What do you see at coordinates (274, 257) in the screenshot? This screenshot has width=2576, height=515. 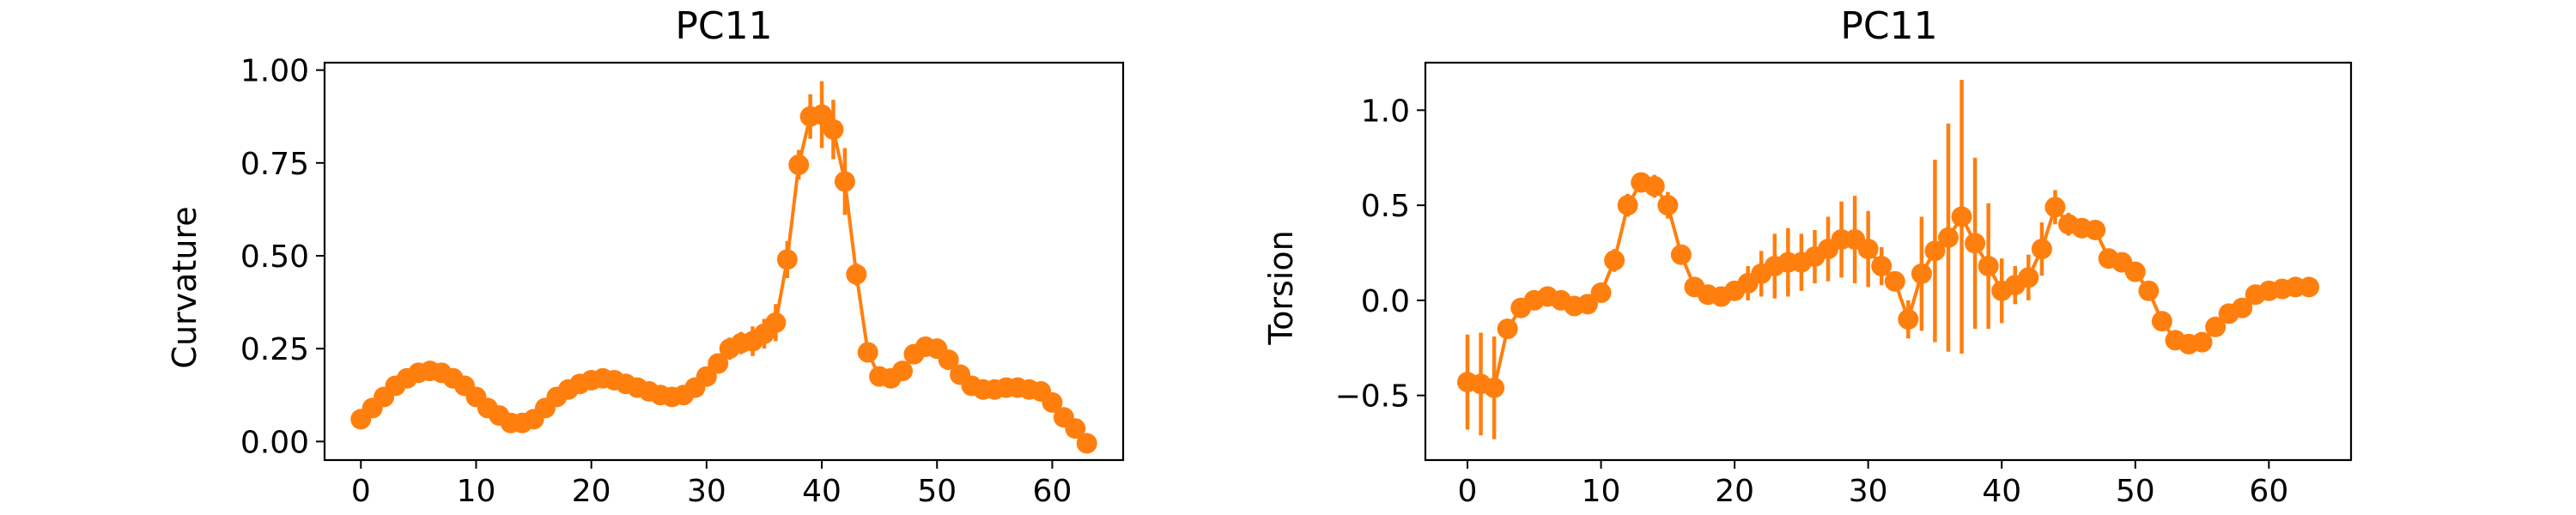 I see `curvature-y-tick-label: 0.50` at bounding box center [274, 257].